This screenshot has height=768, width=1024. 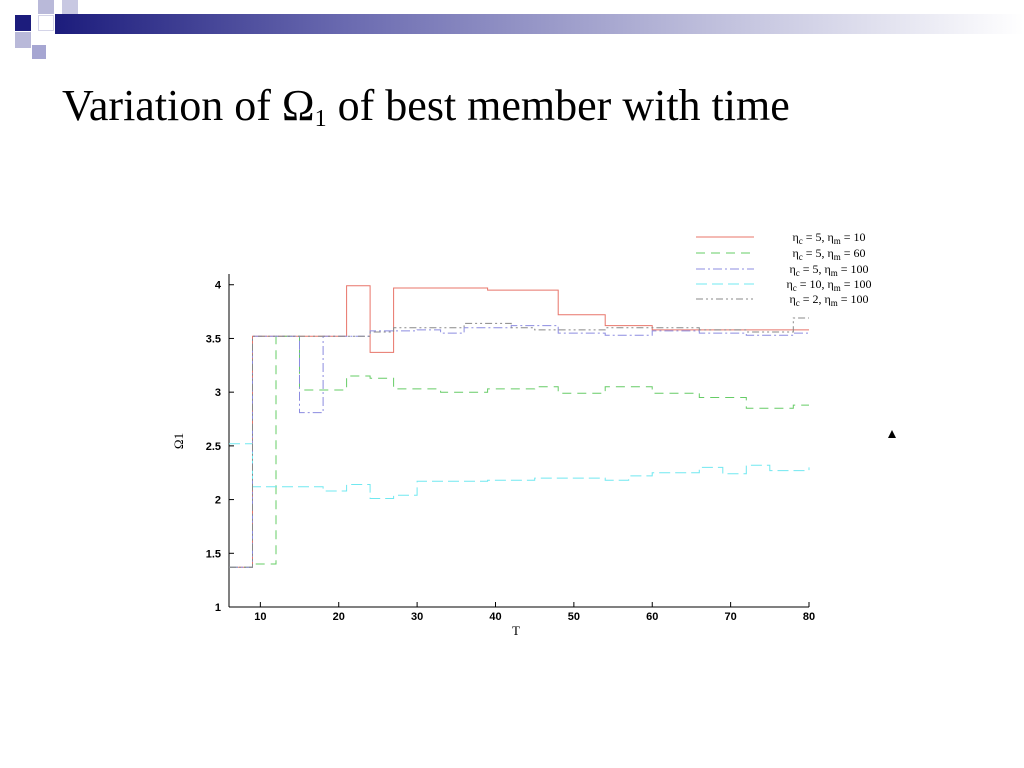 I want to click on legend-entry: ηc = 10, ηm = 100, so click(x=828, y=285).